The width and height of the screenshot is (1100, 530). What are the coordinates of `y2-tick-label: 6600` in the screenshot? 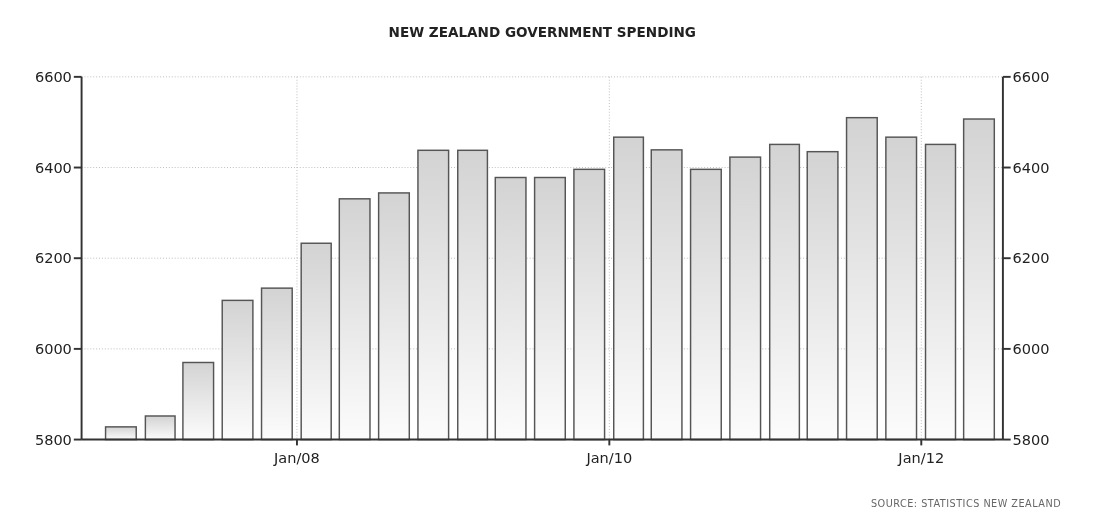 It's located at (1031, 76).